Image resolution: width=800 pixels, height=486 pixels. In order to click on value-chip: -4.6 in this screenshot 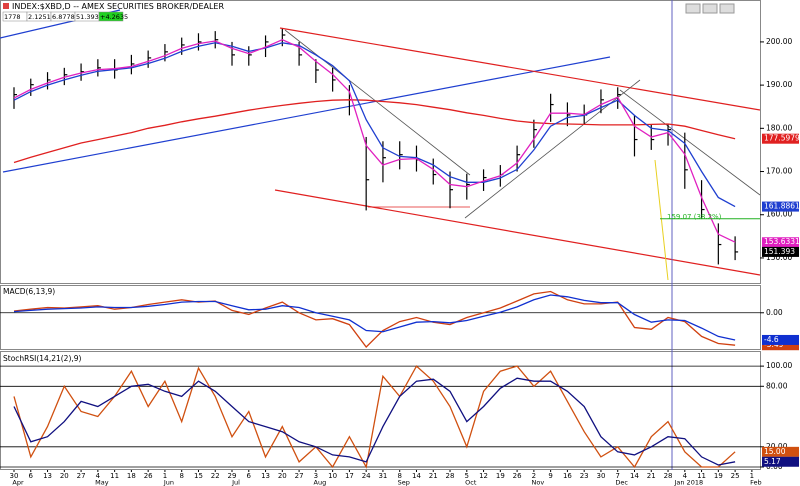, I will do `click(771, 339)`.